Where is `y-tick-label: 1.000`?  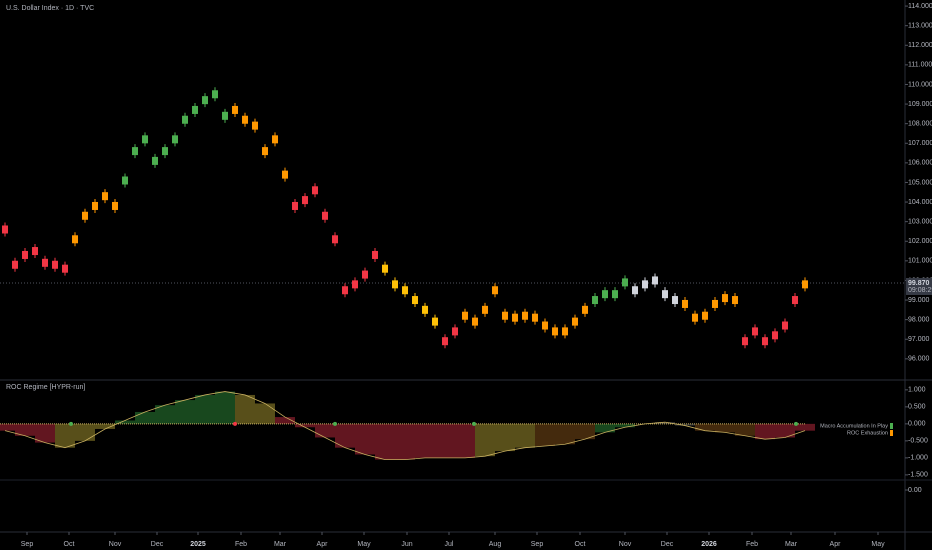 y-tick-label: 1.000 is located at coordinates (917, 390).